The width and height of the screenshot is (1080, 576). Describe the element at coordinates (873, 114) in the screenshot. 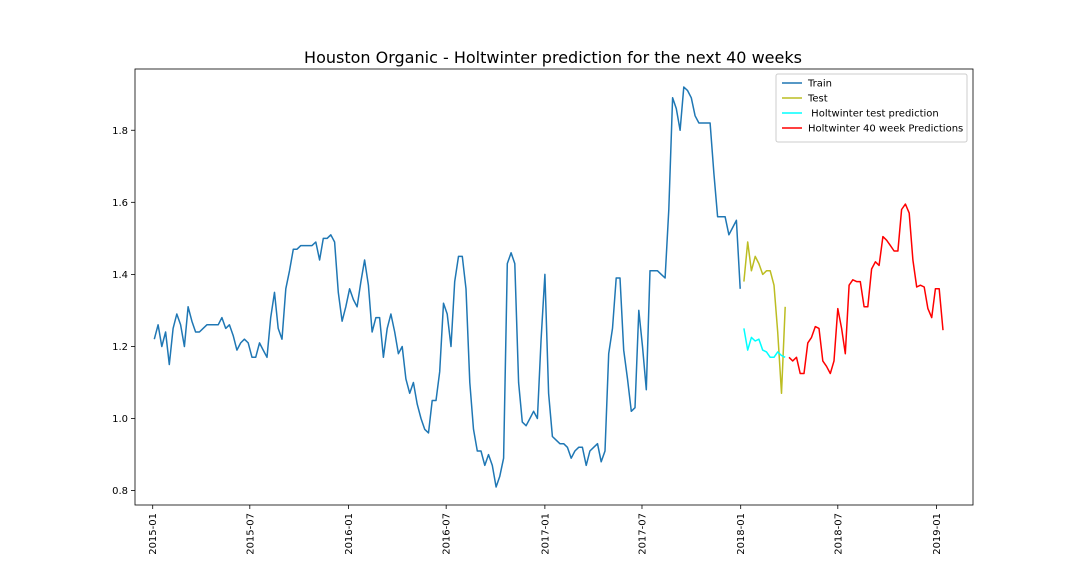

I see `legend-label: Holtwinter test prediction` at that location.